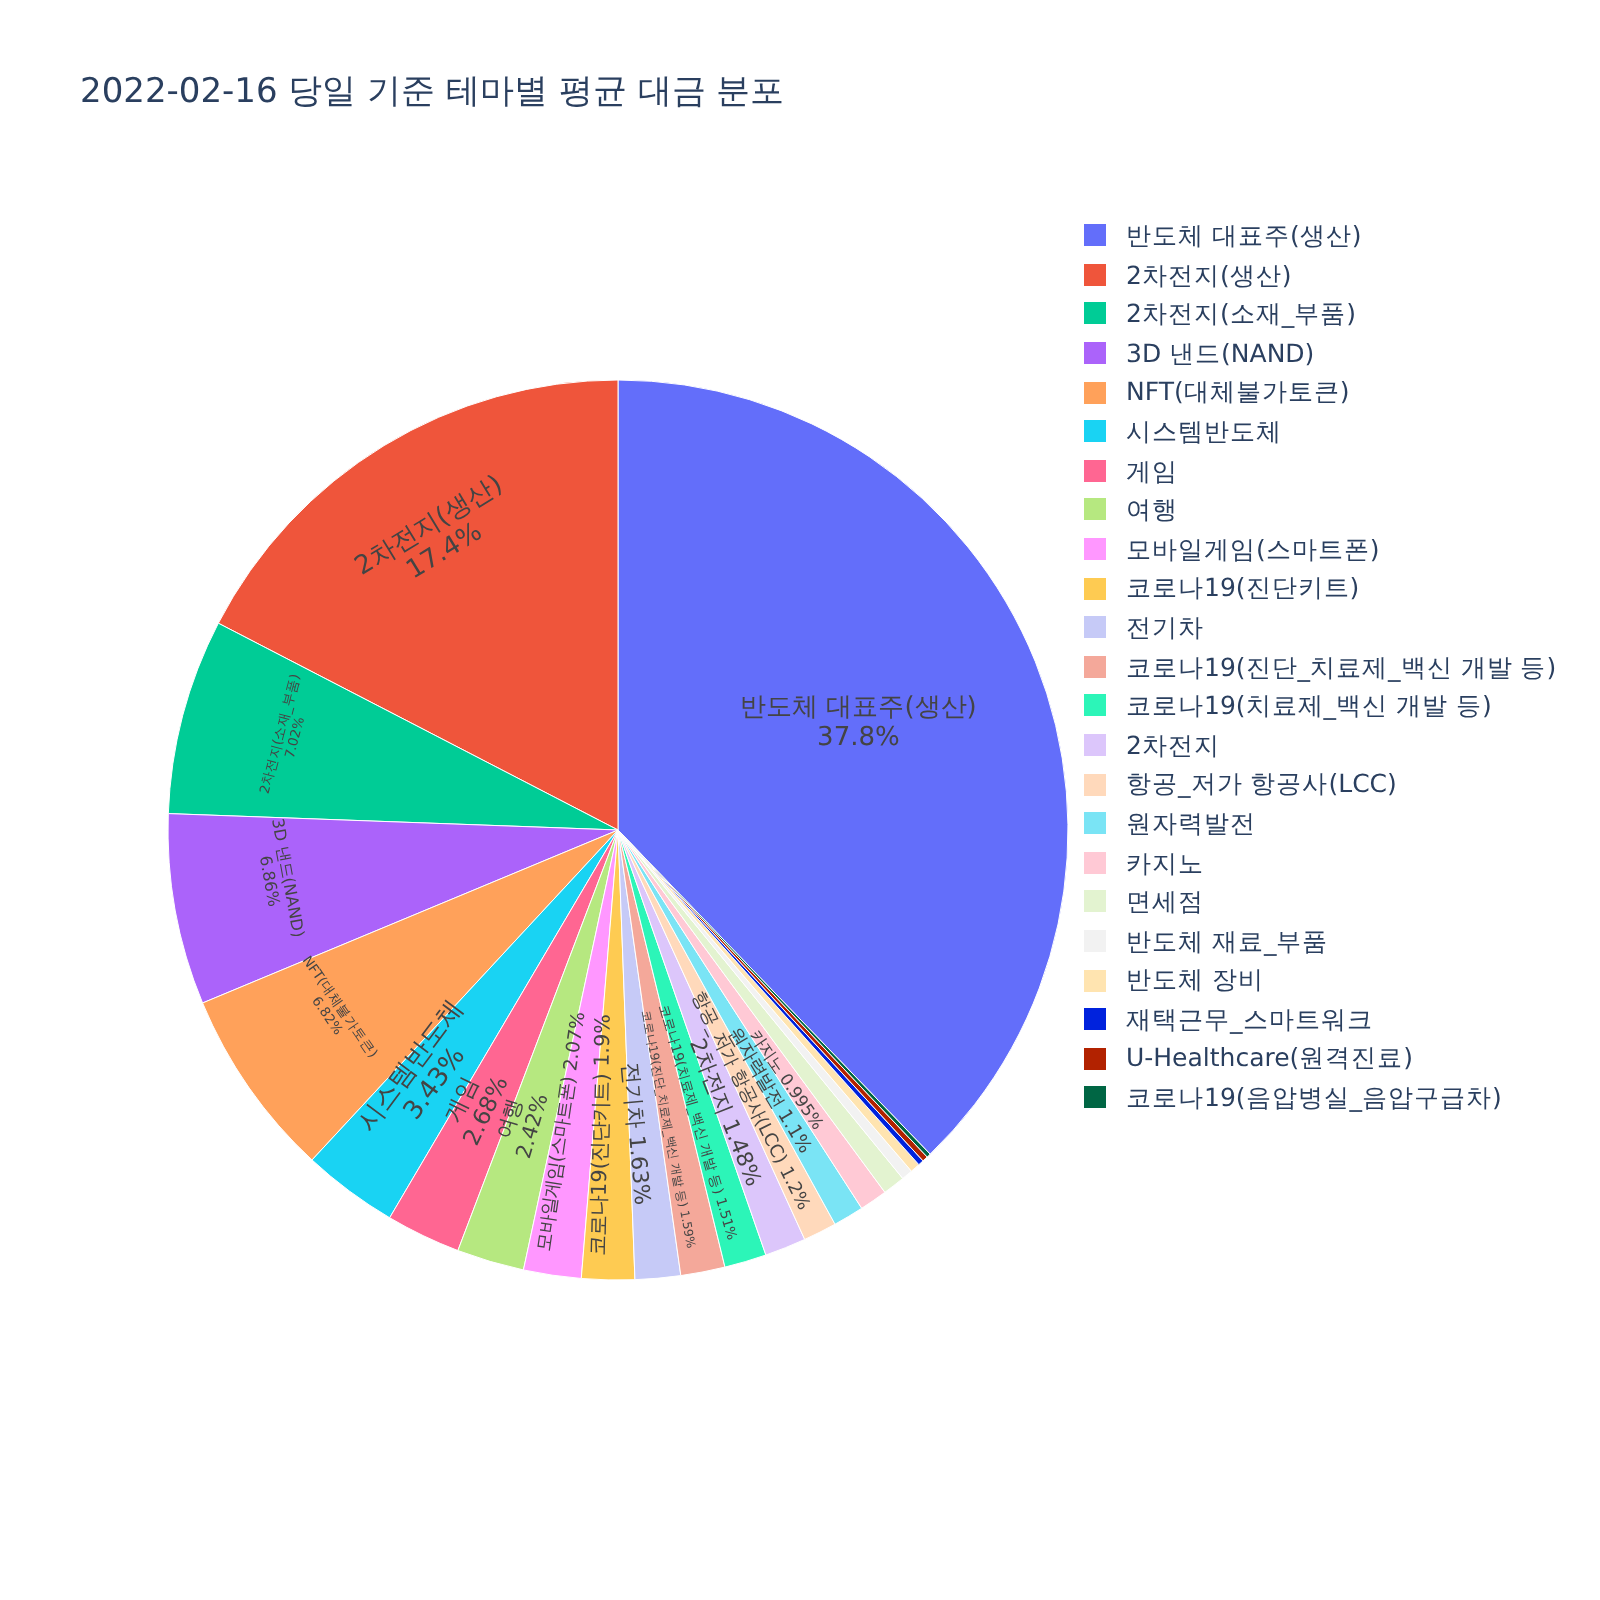 The image size is (1600, 1600). What do you see at coordinates (1341, 667) in the screenshot?
I see `legend-label: 코로나19(진단_치료제_백신 개발 등)` at bounding box center [1341, 667].